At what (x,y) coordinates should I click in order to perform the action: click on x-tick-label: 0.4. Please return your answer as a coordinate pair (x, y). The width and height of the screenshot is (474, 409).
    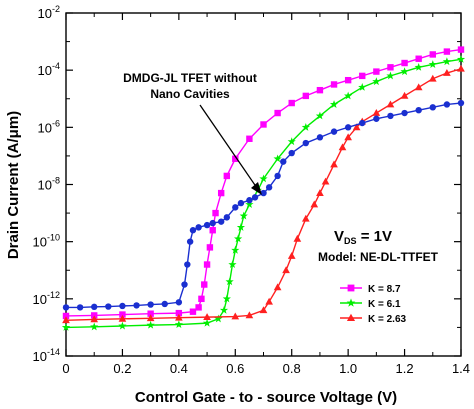
    Looking at the image, I should click on (179, 368).